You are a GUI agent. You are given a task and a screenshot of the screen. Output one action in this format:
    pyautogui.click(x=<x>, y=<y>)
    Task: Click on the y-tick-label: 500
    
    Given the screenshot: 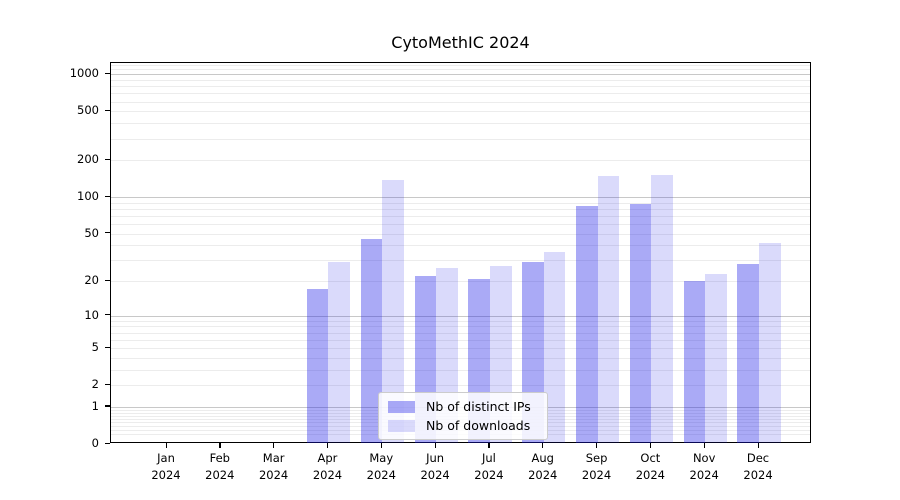 What is the action you would take?
    pyautogui.click(x=88, y=110)
    